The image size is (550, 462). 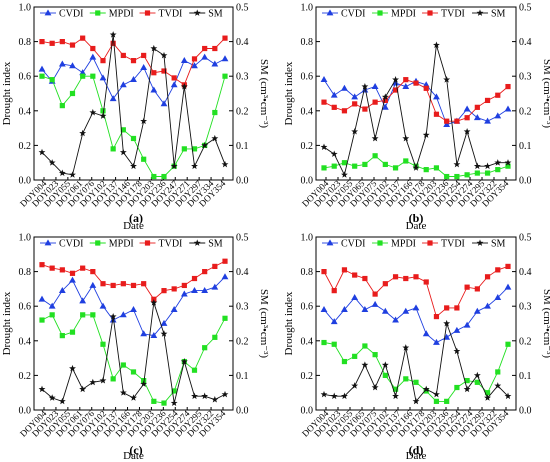 What do you see at coordinates (416, 93) in the screenshot?
I see `plot-frame` at bounding box center [416, 93].